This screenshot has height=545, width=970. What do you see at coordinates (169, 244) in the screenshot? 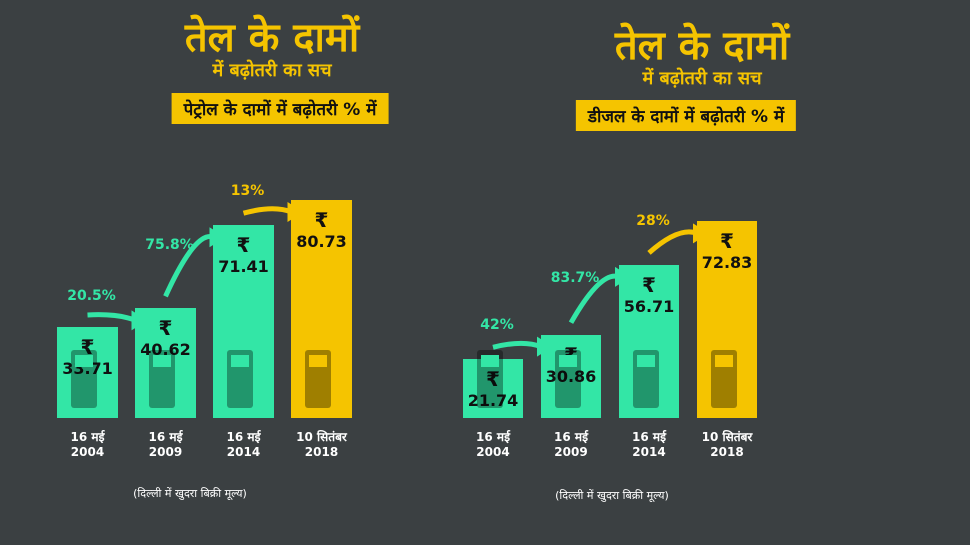
I see `change-label: 75.8%` at bounding box center [169, 244].